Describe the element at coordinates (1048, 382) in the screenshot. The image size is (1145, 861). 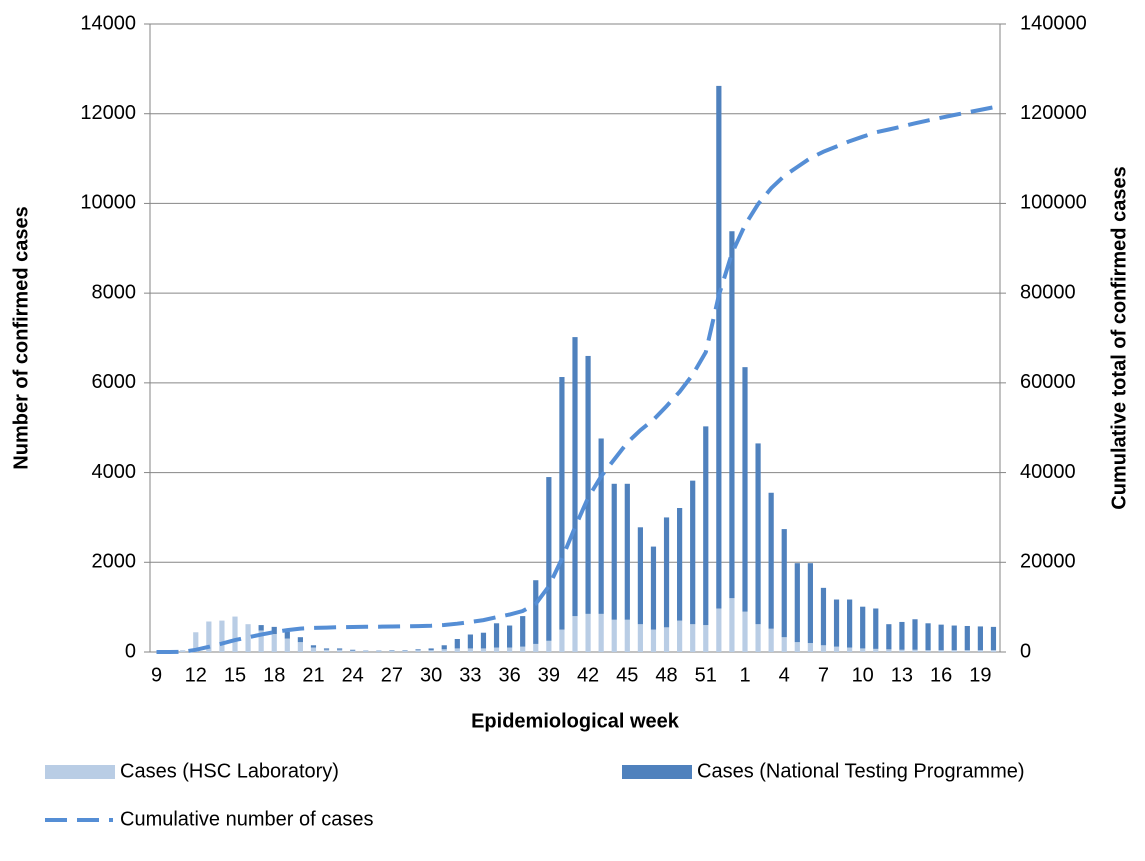
I see `y2-tick-label: 60000` at that location.